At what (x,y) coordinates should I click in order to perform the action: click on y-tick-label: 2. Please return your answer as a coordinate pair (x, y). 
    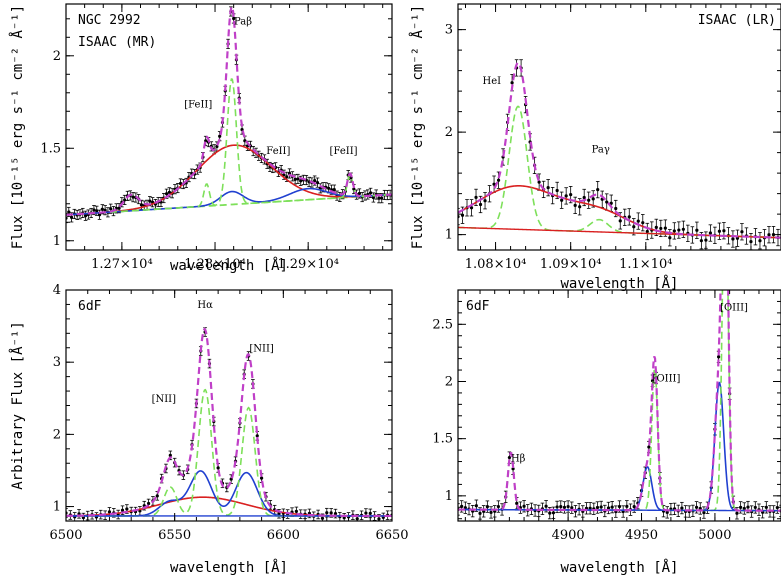
    Looking at the image, I should click on (449, 381).